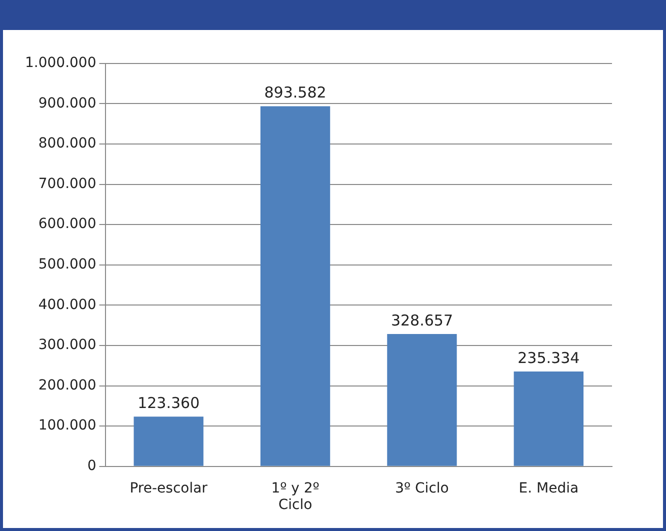 Image resolution: width=666 pixels, height=531 pixels. What do you see at coordinates (67, 426) in the screenshot?
I see `y-tick-label: 100.000` at bounding box center [67, 426].